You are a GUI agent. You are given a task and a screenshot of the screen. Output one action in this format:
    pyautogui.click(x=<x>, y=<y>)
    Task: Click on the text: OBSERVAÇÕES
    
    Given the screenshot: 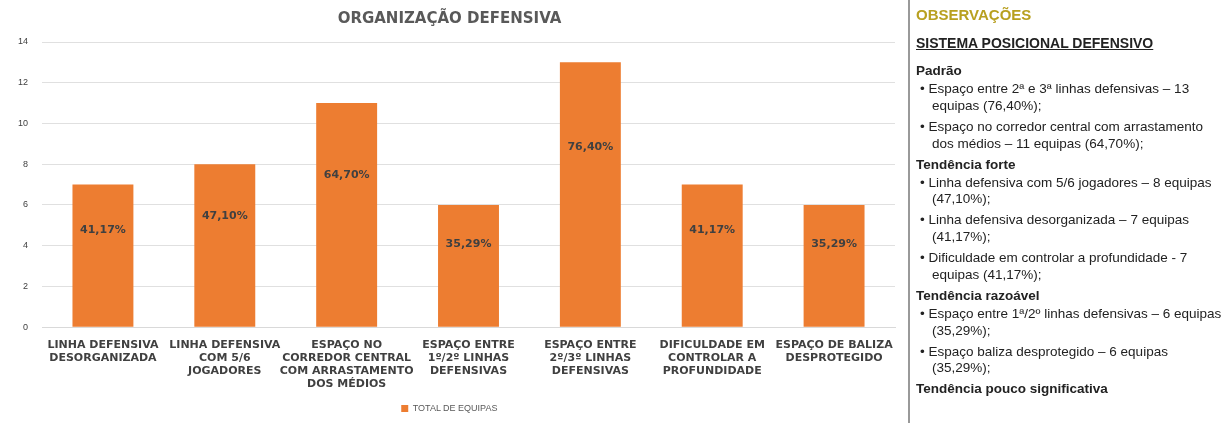 What is the action you would take?
    pyautogui.click(x=974, y=14)
    